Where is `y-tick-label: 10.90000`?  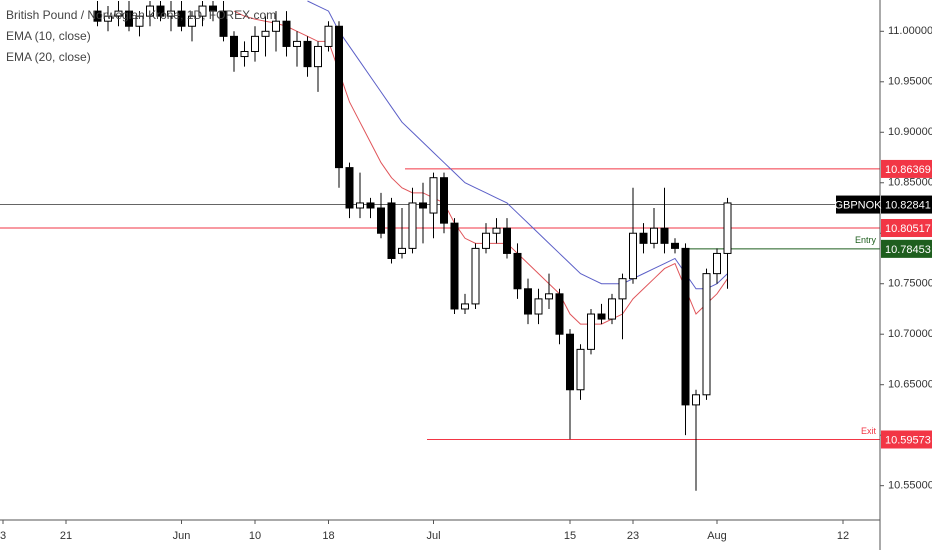 y-tick-label: 10.90000 is located at coordinates (910, 132).